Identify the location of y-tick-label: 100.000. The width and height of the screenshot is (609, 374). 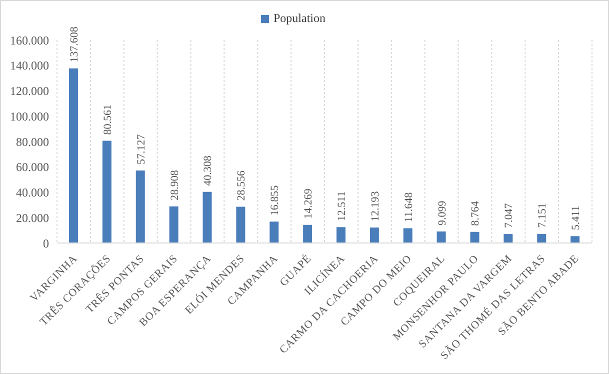
(29, 116).